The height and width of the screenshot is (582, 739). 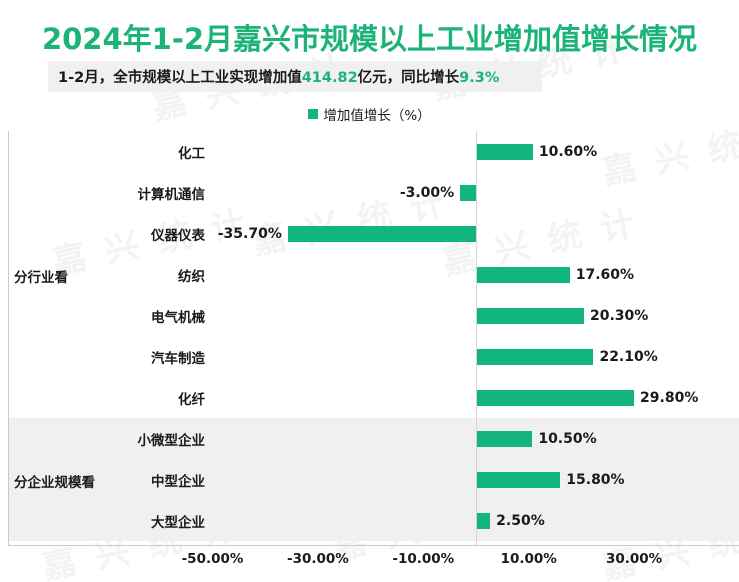 I want to click on category-label: 化纤, so click(x=191, y=399).